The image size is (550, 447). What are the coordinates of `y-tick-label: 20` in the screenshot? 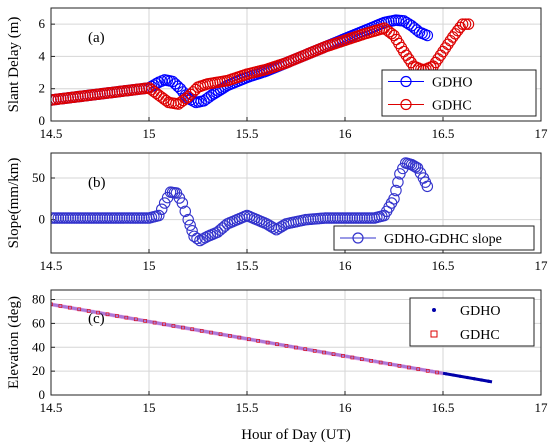 It's located at (38, 370).